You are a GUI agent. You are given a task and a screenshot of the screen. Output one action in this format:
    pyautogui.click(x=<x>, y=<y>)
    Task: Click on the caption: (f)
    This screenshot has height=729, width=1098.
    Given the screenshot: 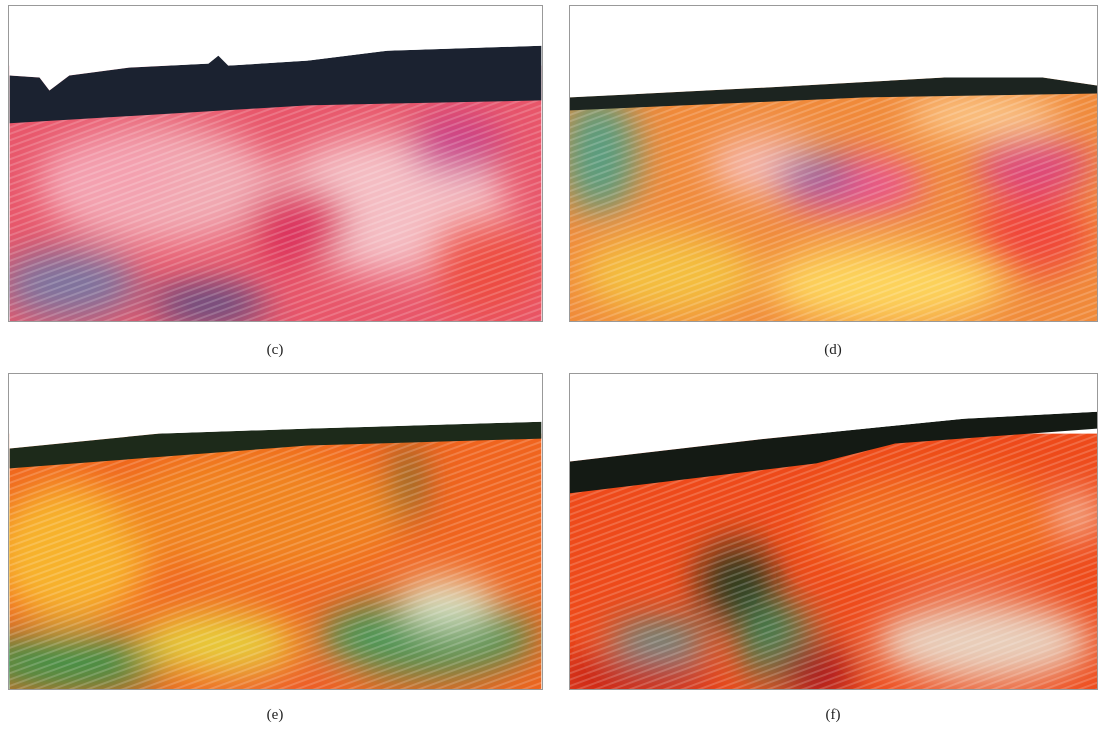 What is the action you would take?
    pyautogui.click(x=833, y=715)
    